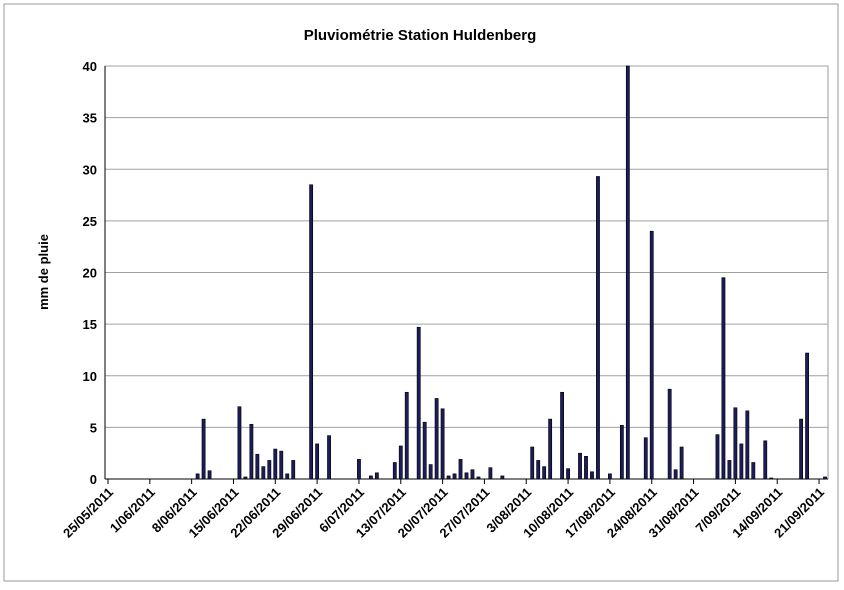  I want to click on y-tick-label: 30, so click(90, 169).